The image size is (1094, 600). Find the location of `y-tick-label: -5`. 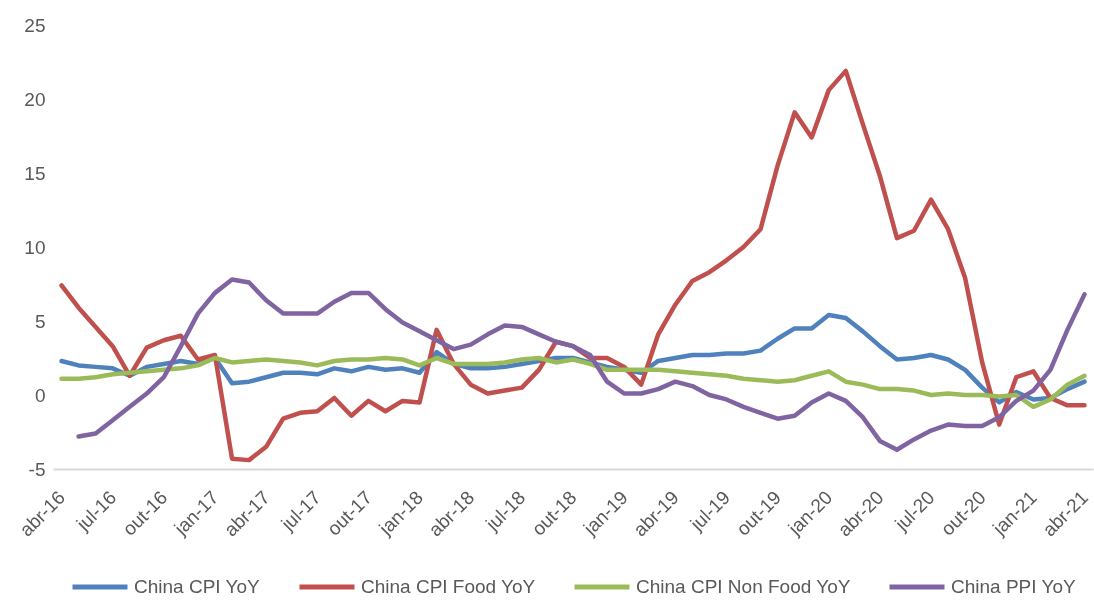

y-tick-label: -5 is located at coordinates (37, 469).